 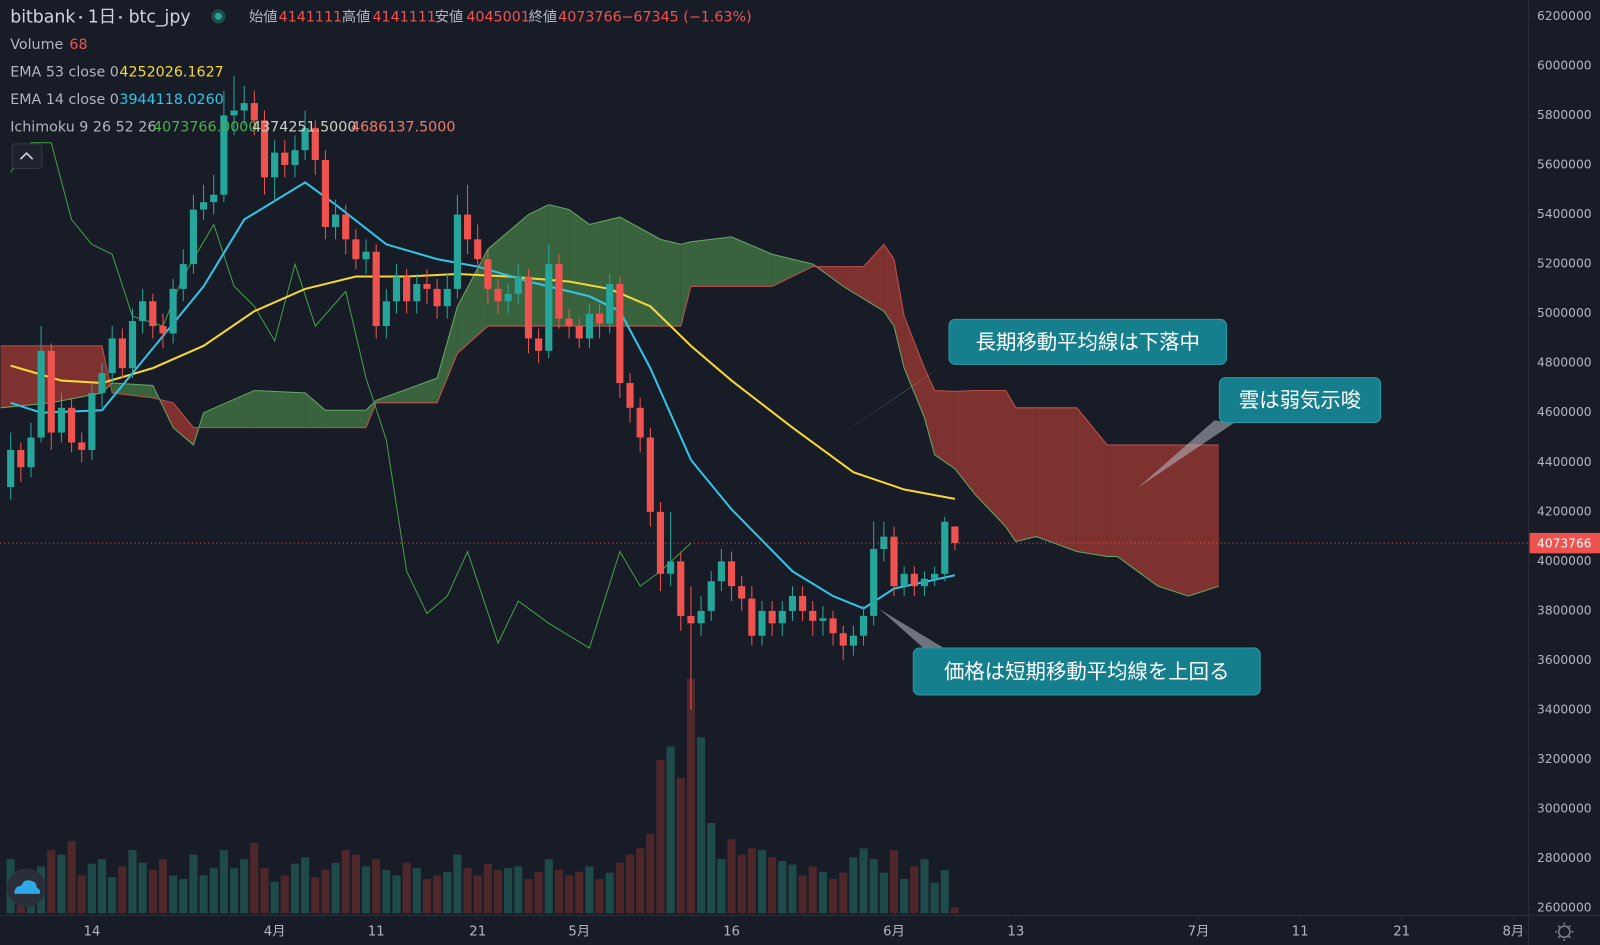 I want to click on ema-label: EMA 14 close 0, so click(x=64, y=100).